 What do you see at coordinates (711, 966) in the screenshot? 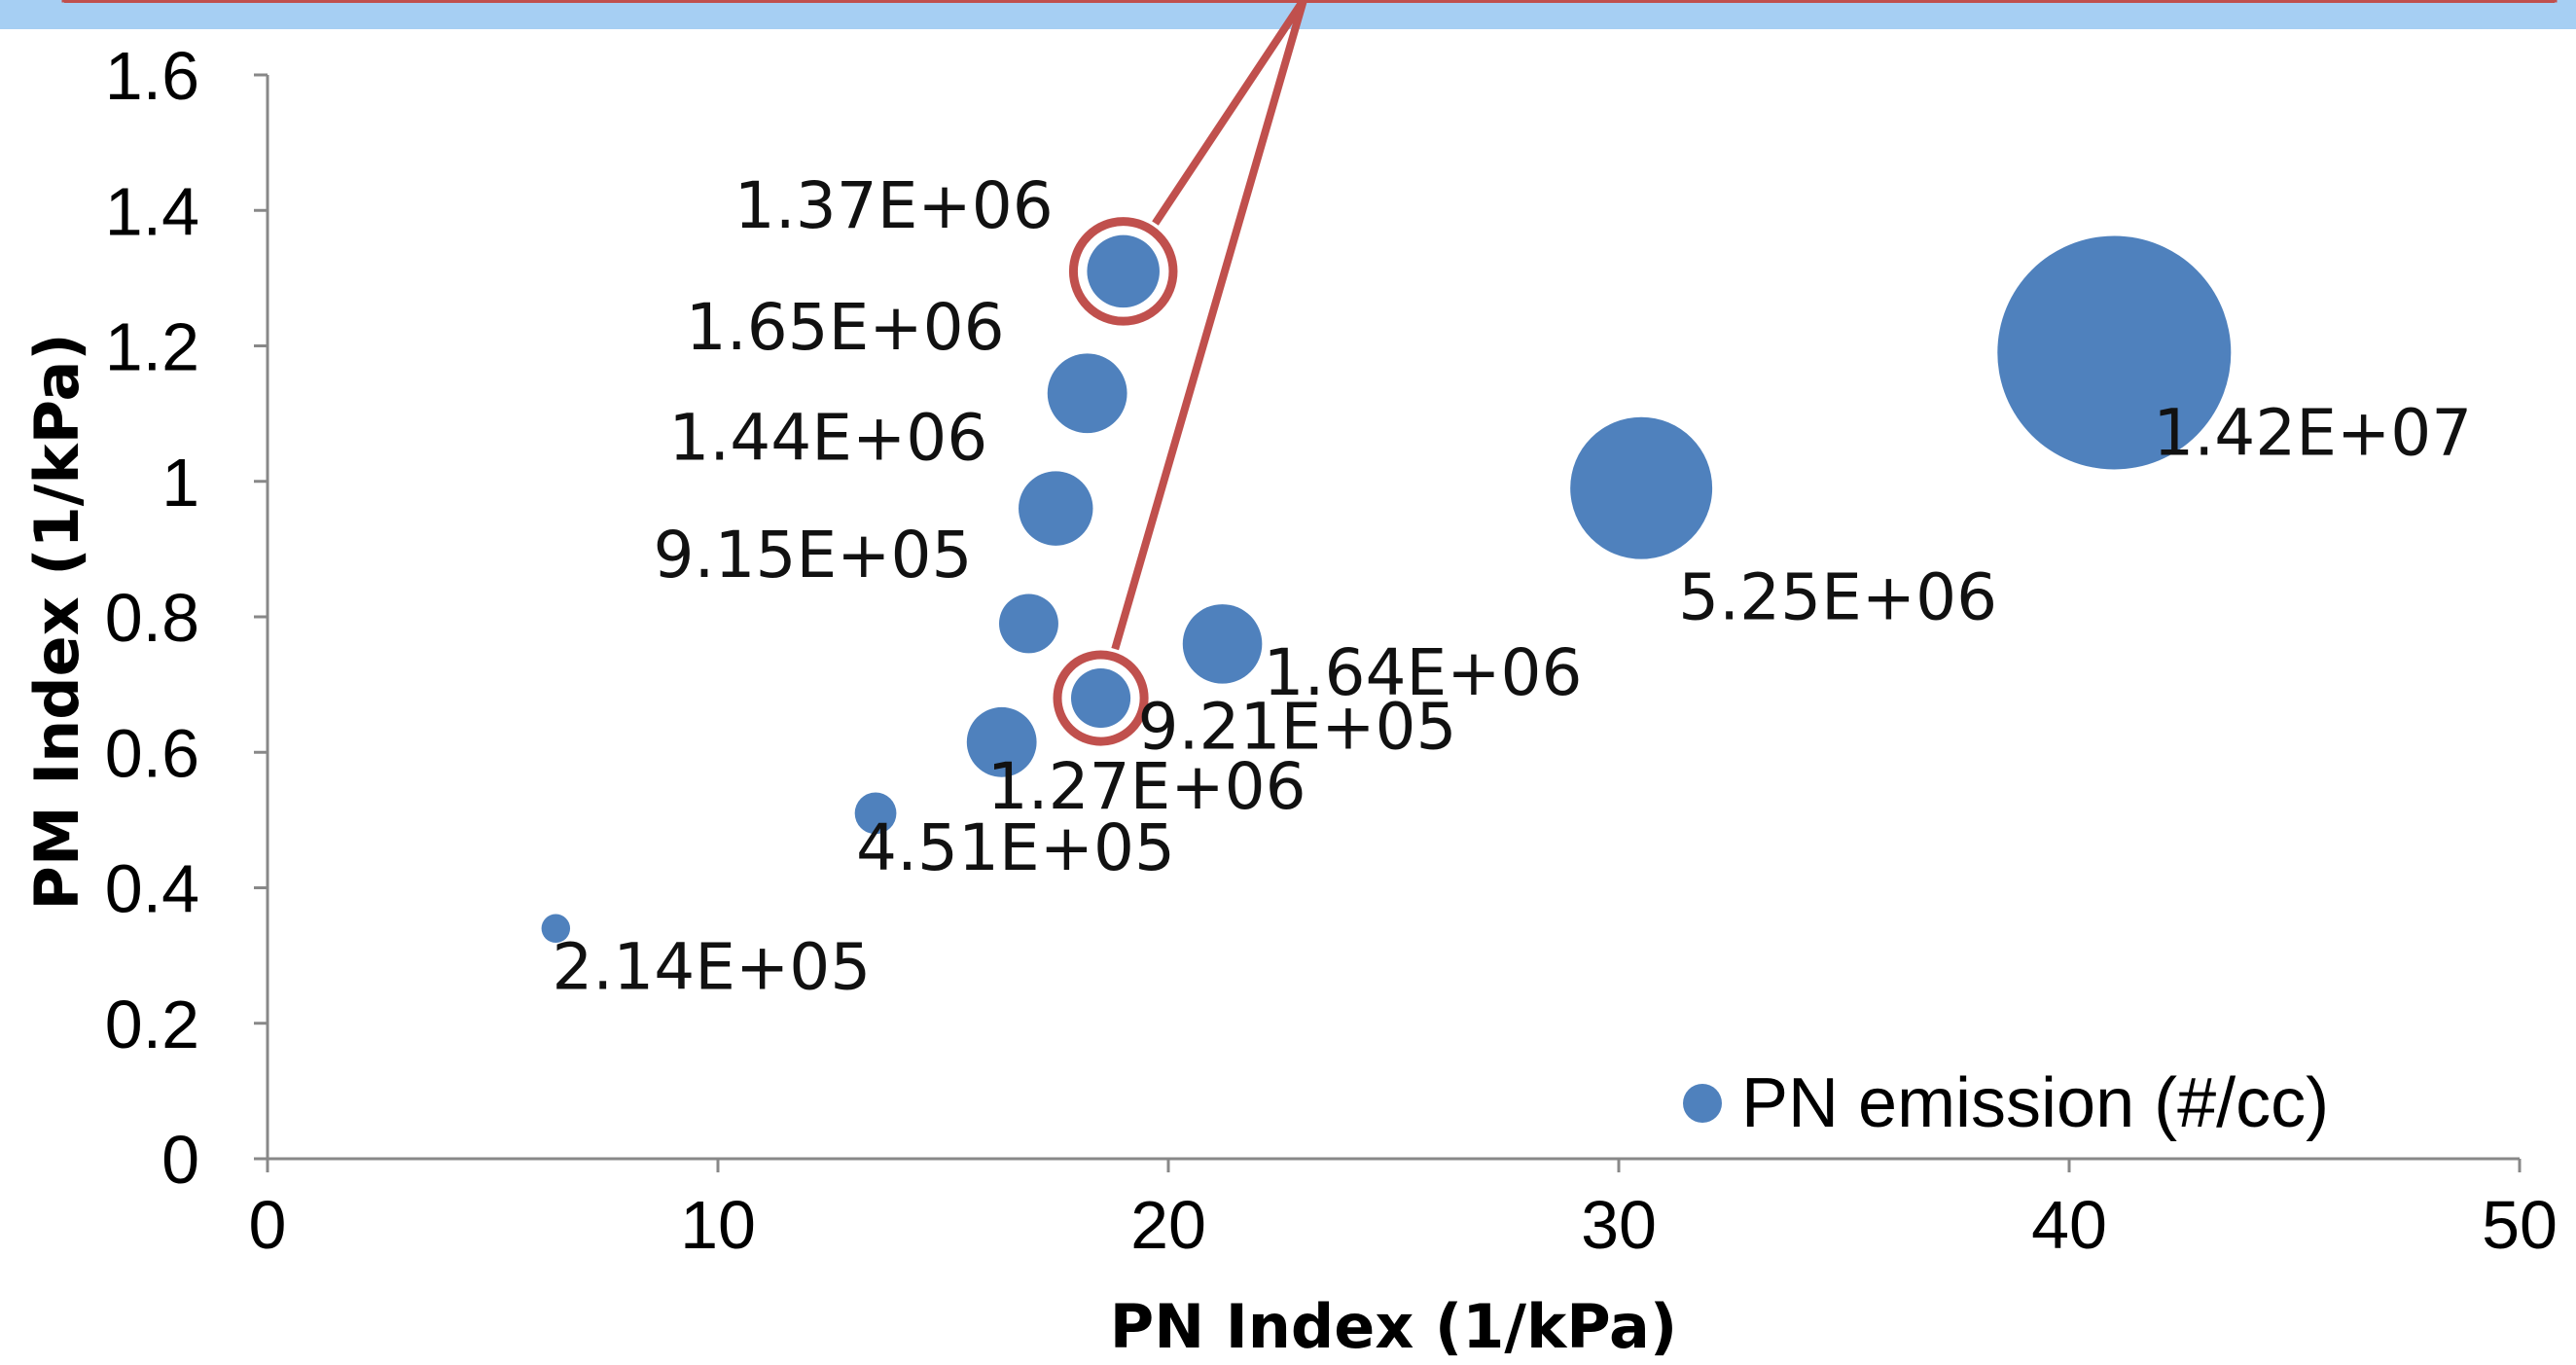
I see `data-label: 2.14E+05` at bounding box center [711, 966].